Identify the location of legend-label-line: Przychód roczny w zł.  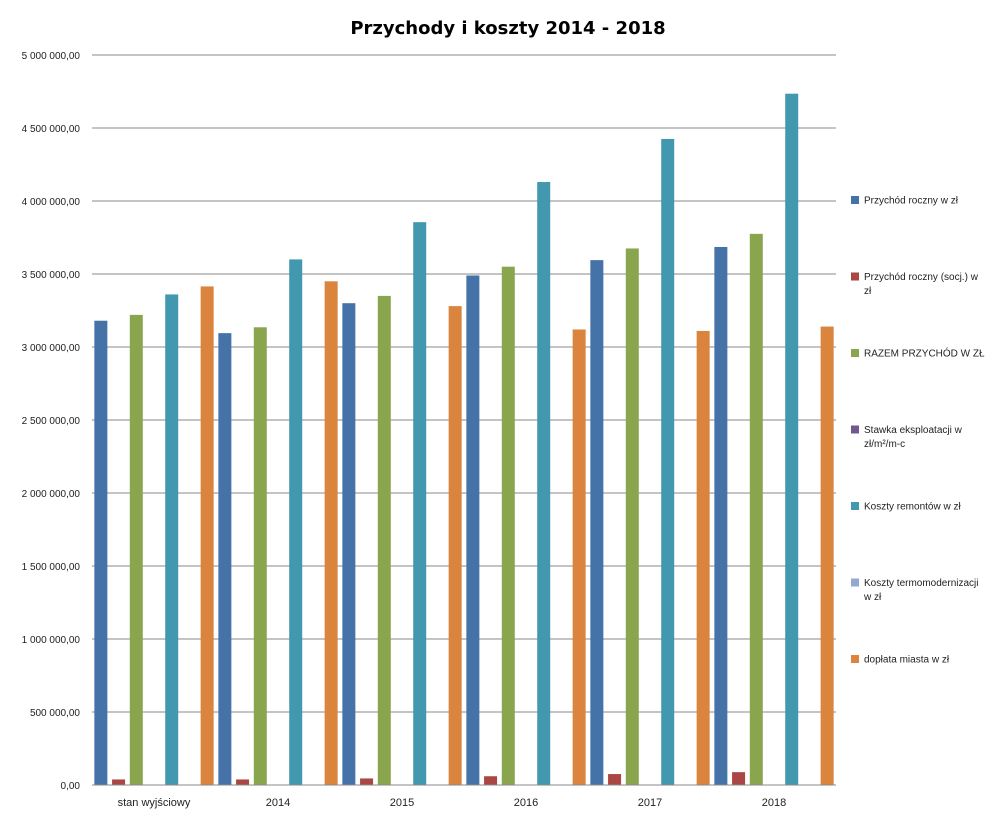
(911, 201).